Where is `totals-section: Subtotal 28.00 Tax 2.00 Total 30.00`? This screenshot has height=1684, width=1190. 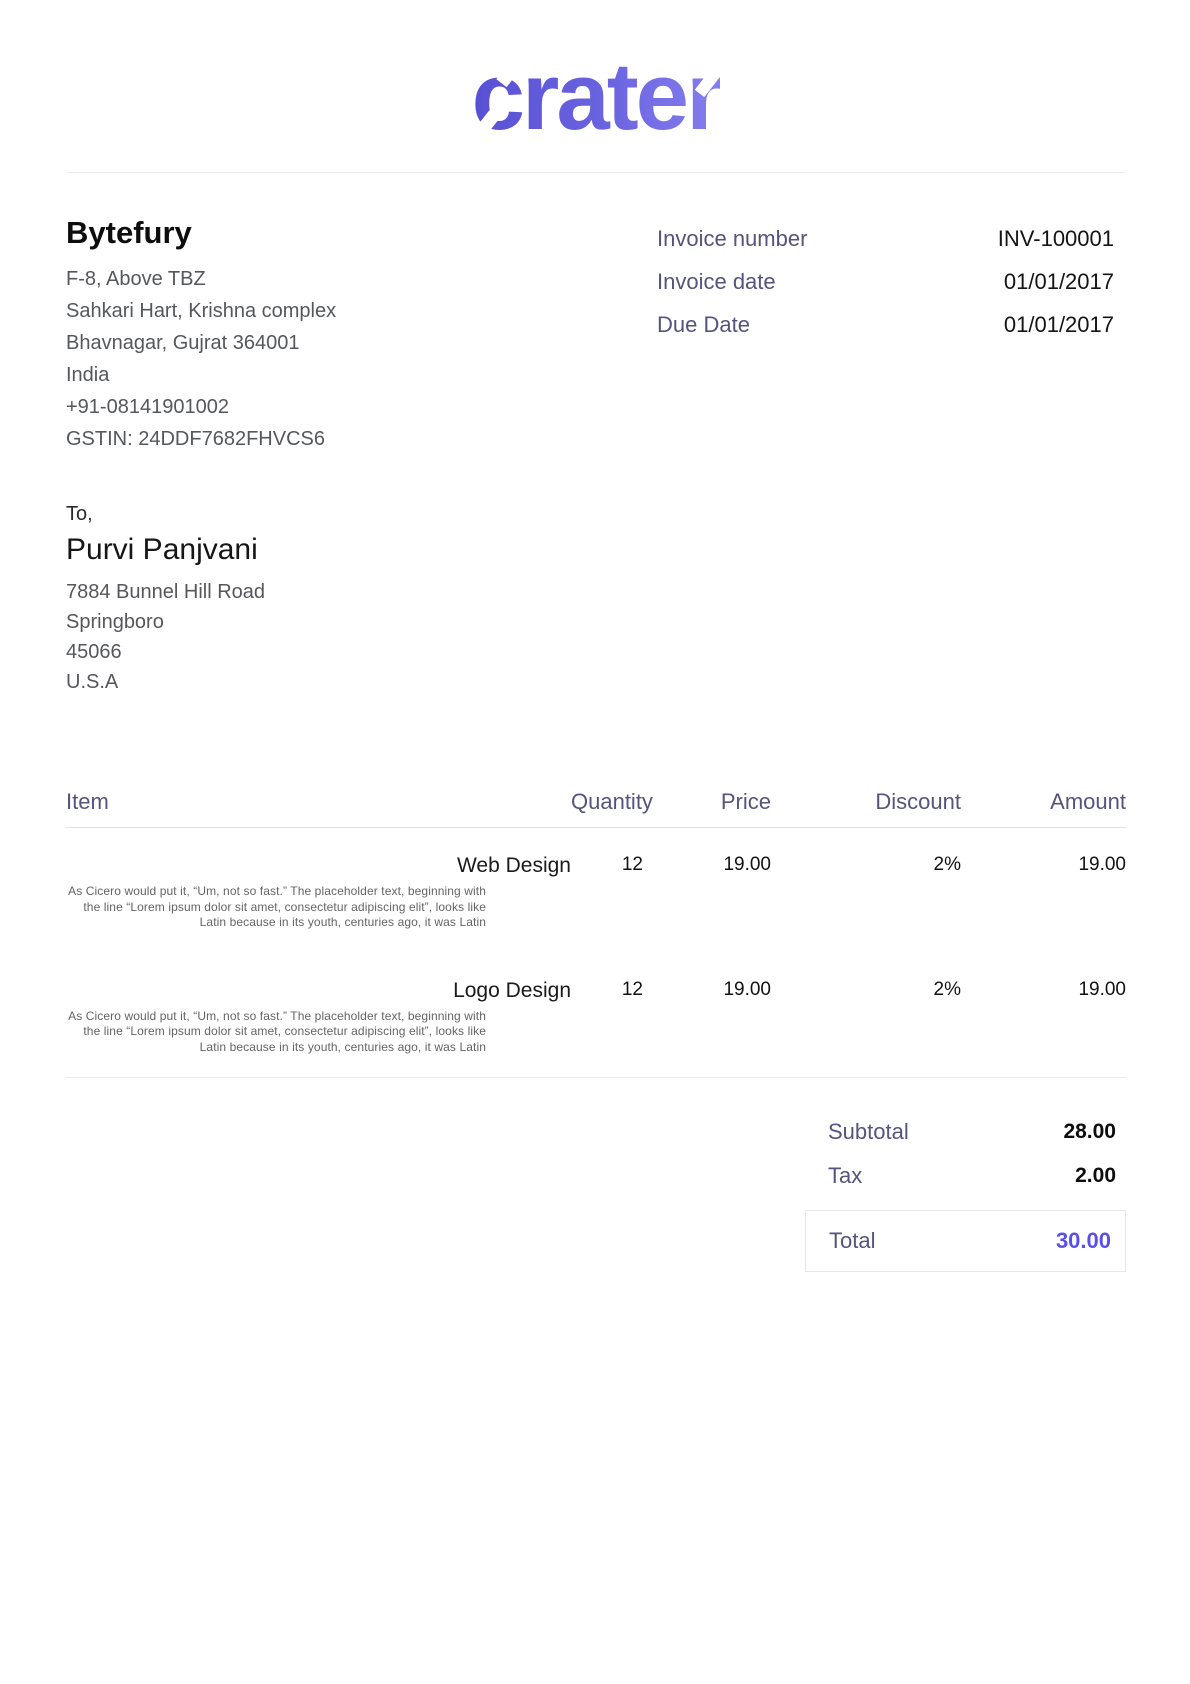
totals-section: Subtotal 28.00 Tax 2.00 Total 30.00 is located at coordinates (965, 1191).